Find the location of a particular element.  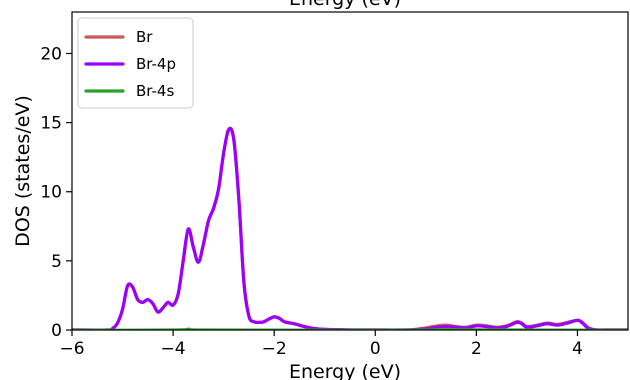

y-tick-label: 15 is located at coordinates (51, 124).